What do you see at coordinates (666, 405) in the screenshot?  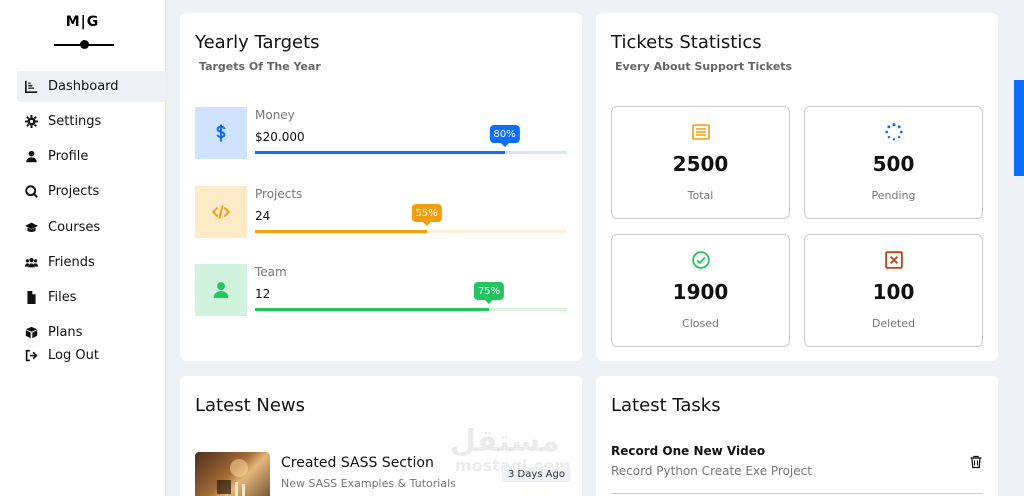 I see `card-title: Latest Tasks` at bounding box center [666, 405].